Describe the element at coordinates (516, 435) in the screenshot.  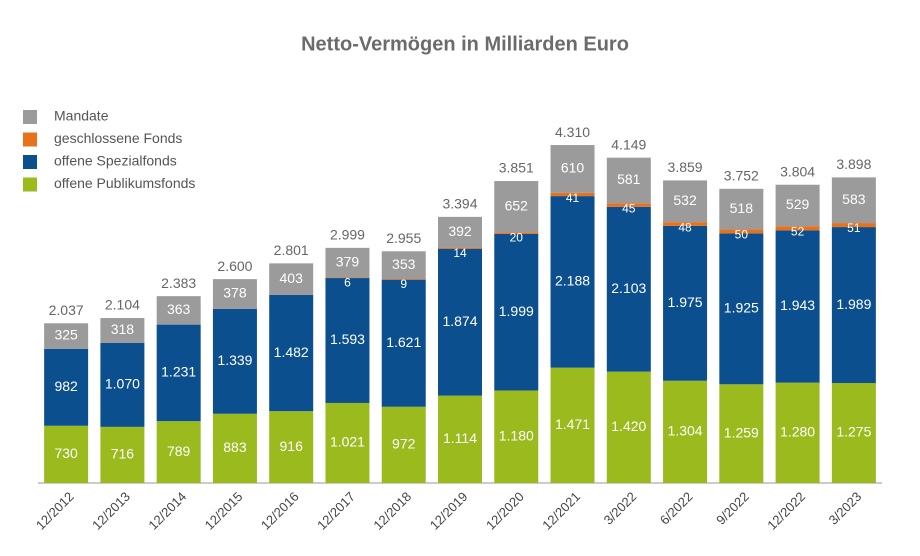
I see `value-label: 1.180` at that location.